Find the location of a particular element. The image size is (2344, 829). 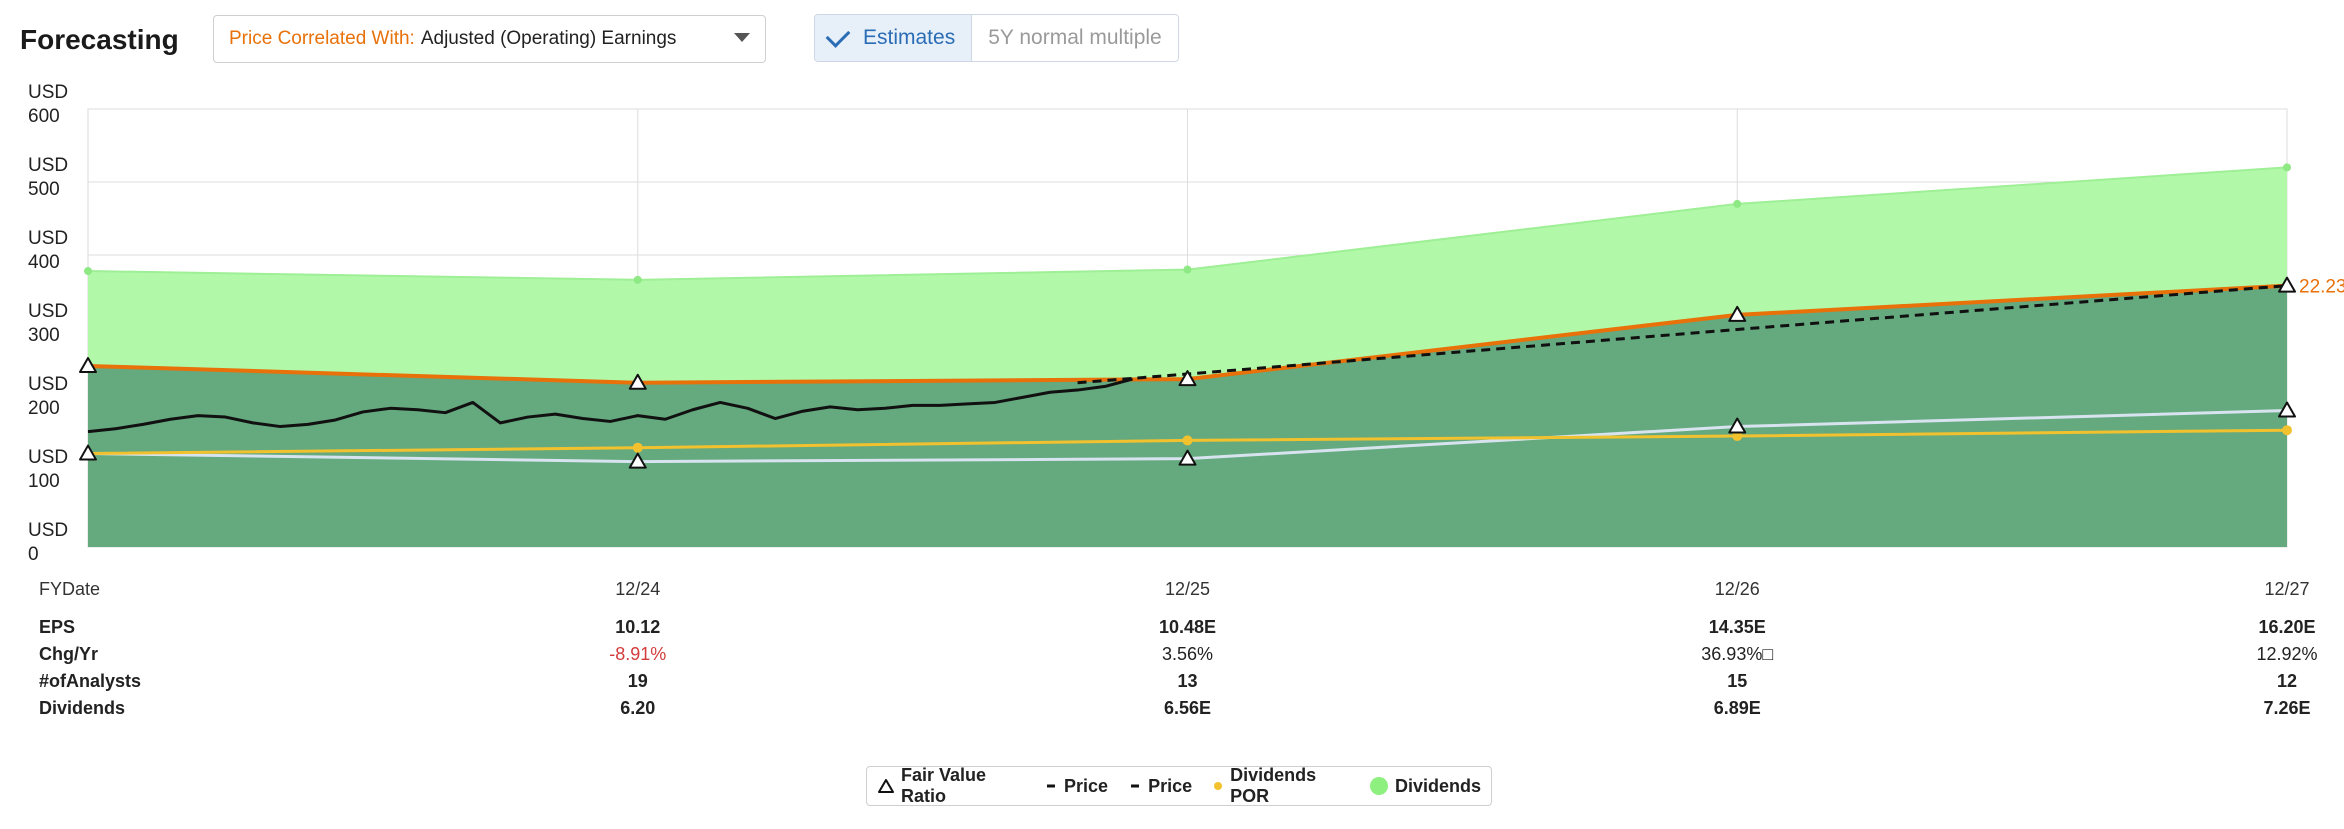

table-cell: 15 is located at coordinates (1737, 681).